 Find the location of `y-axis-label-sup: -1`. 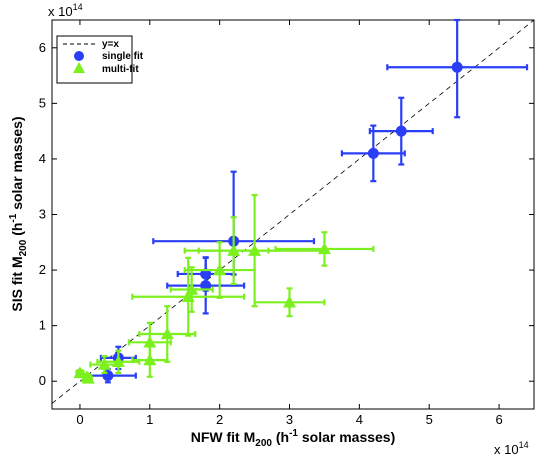

y-axis-label-sup: -1 is located at coordinates (13, 217).